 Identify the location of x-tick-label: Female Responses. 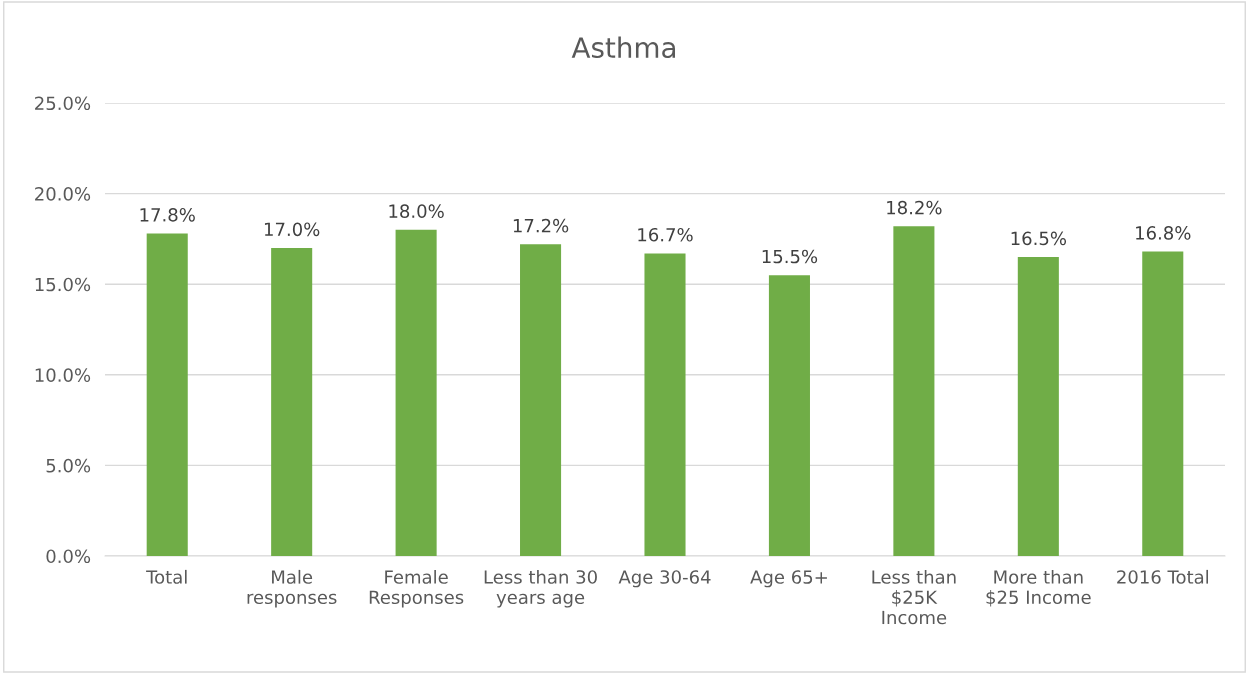
(416, 588).